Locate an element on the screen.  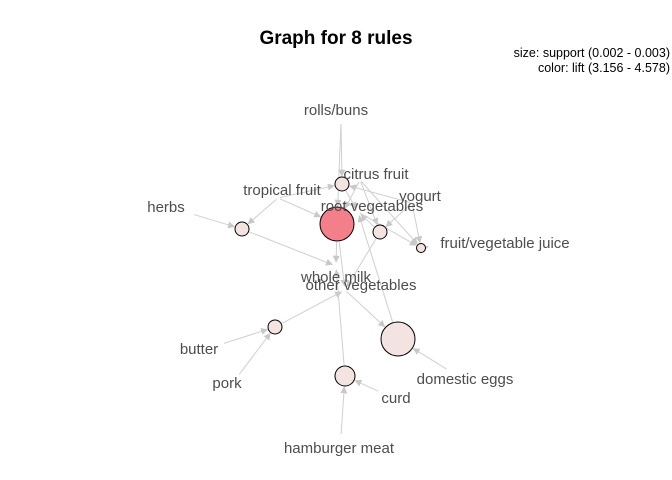
edge-other_vegetables-to-rule7 is located at coordinates (366, 309).